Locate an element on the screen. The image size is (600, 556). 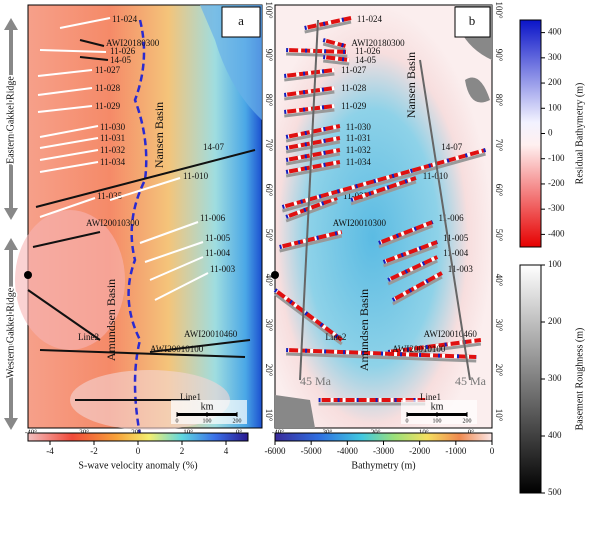
profile-label: 11-029 is located at coordinates (108, 106).